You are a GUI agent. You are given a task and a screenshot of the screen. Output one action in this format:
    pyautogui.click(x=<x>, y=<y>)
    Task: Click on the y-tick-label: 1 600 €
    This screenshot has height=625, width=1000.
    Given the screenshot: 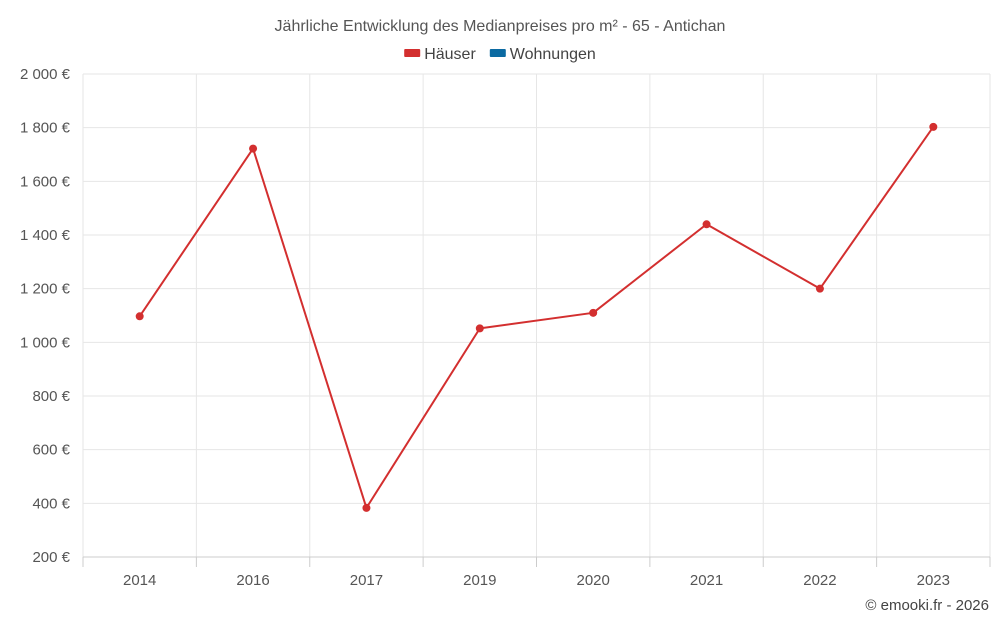 What is the action you would take?
    pyautogui.click(x=45, y=181)
    